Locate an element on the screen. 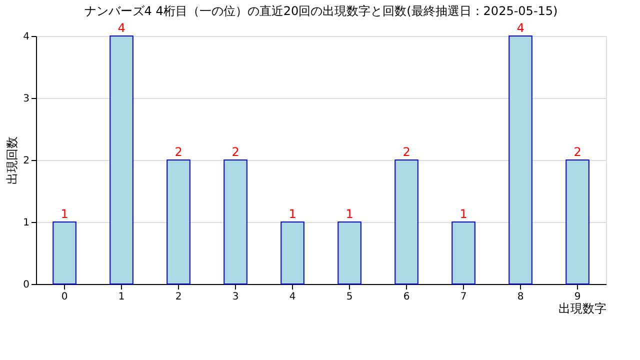  x-tick-label: 5 is located at coordinates (349, 297).